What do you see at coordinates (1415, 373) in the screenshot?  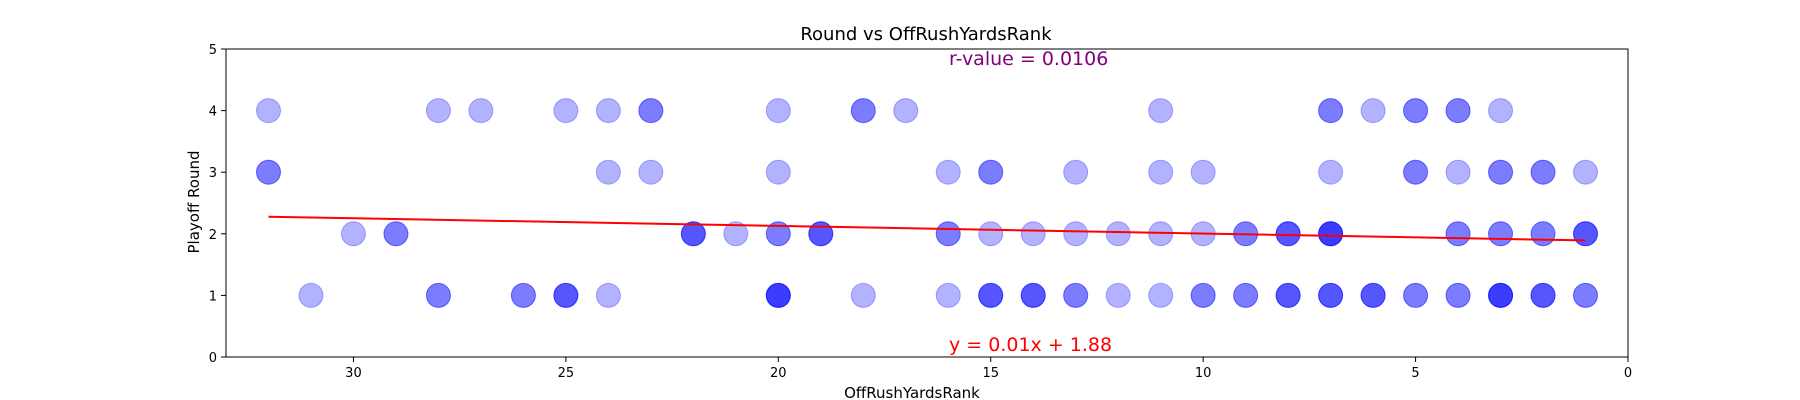 I see `x-tick-label: 5` at bounding box center [1415, 373].